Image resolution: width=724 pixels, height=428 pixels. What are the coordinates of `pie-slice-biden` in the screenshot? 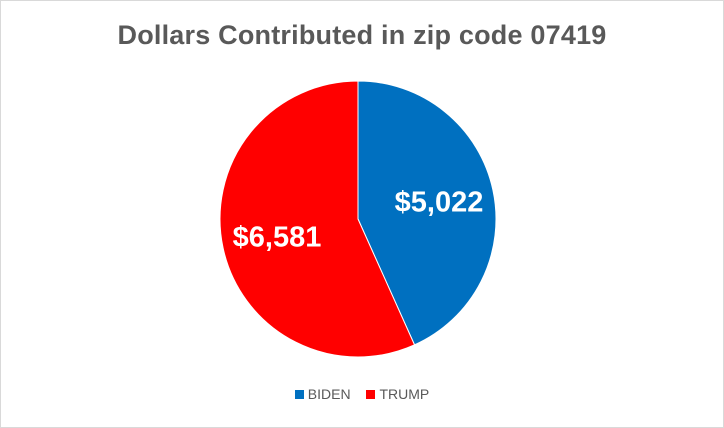 It's located at (427, 213).